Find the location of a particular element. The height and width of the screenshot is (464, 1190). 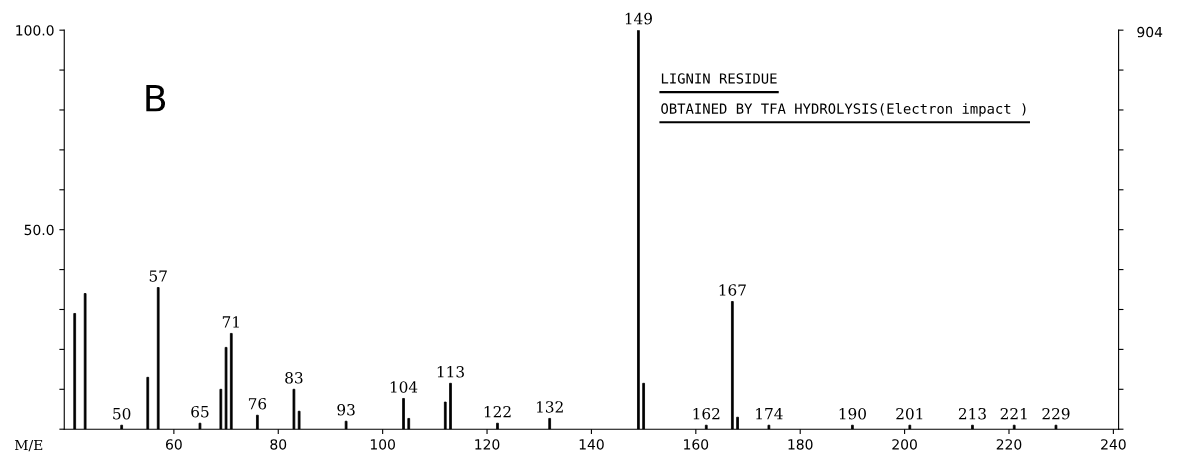

annotation: 221 is located at coordinates (1013, 413).